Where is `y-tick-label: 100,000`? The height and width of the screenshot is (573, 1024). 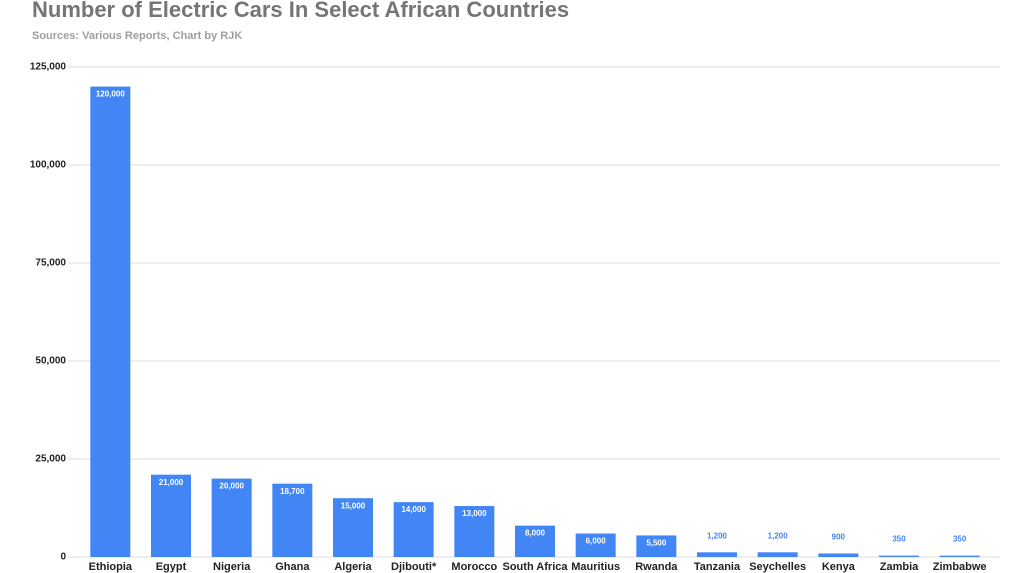
y-tick-label: 100,000 is located at coordinates (48, 165).